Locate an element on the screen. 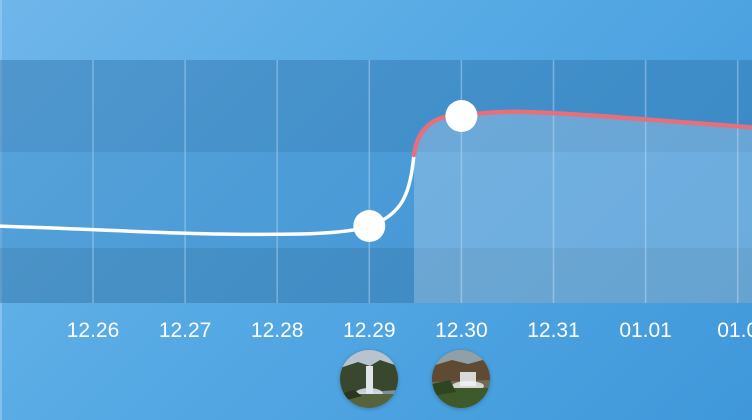  x-tick-label: 12.29 is located at coordinates (369, 330).